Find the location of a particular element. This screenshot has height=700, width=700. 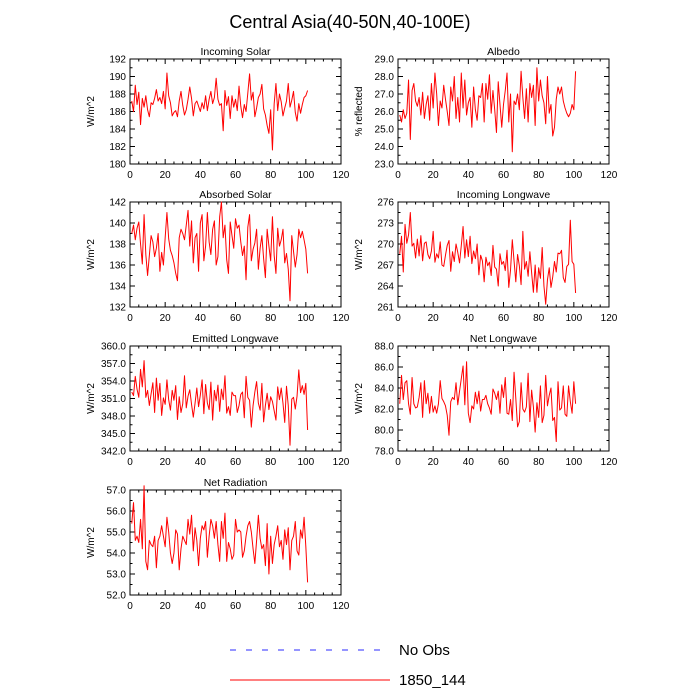

y-tick-label: 261 is located at coordinates (385, 308).